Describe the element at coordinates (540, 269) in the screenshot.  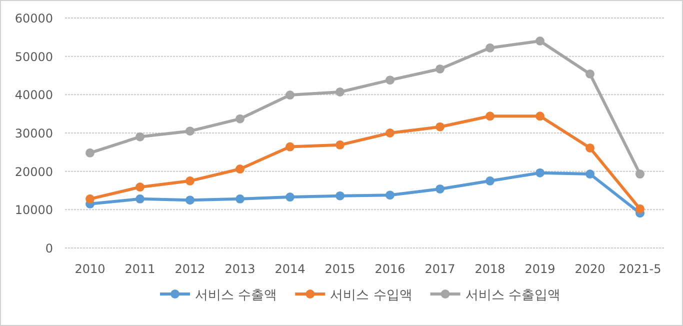
I see `x-tick-label: 2019` at that location.